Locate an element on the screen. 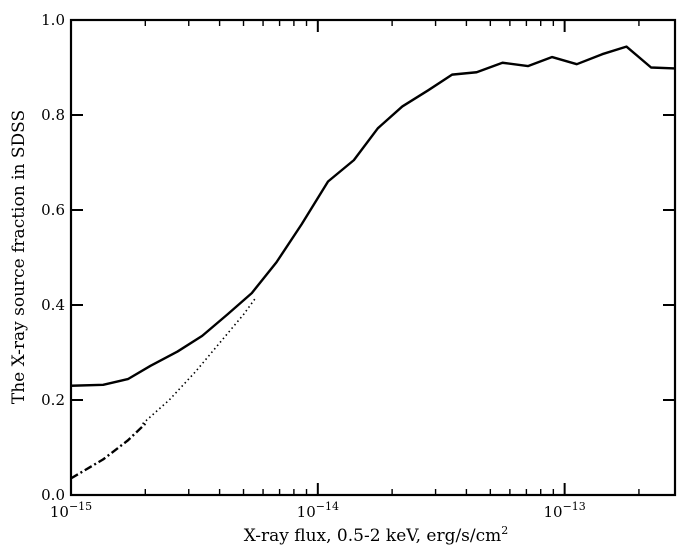  y-tick-labels: 0.0 0.2 0.4 0.6 0.8 1.0 is located at coordinates (53, 257).